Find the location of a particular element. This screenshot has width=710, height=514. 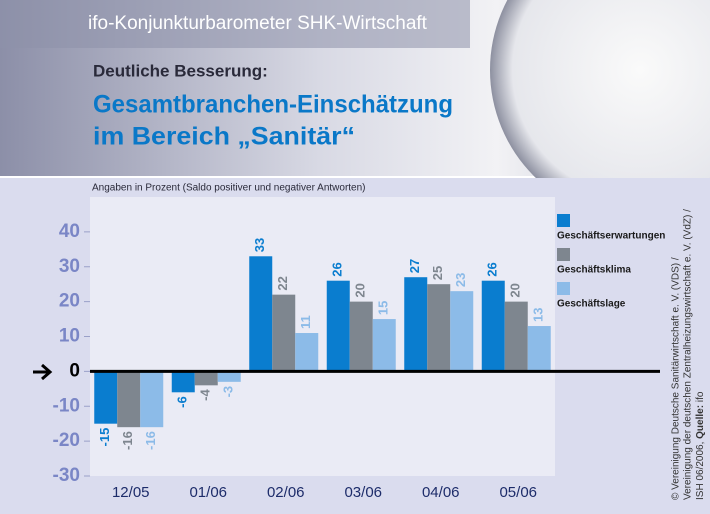

y-tick-label: -10 is located at coordinates (66, 405).